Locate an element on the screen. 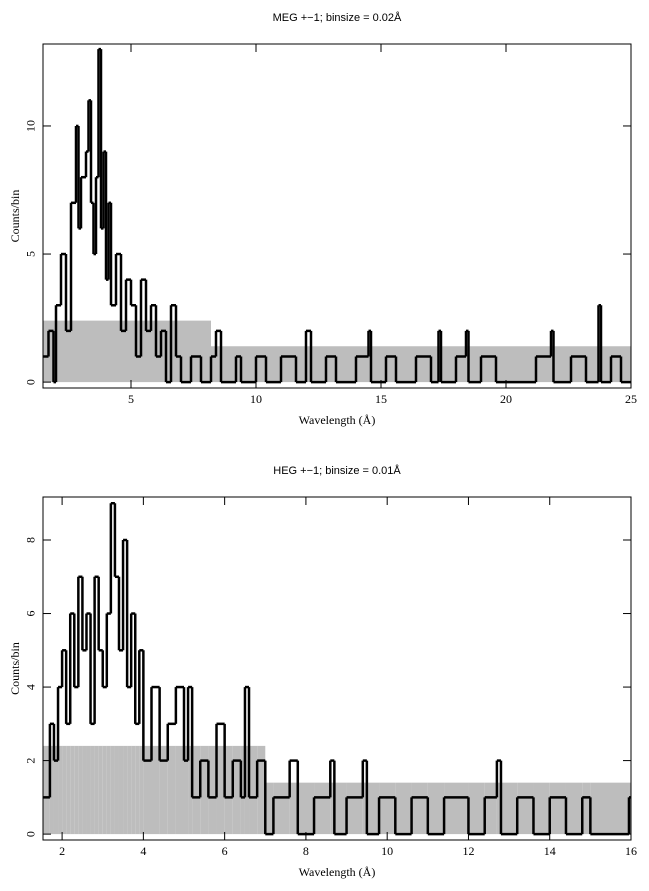  x-tick-label: 10 is located at coordinates (387, 851).